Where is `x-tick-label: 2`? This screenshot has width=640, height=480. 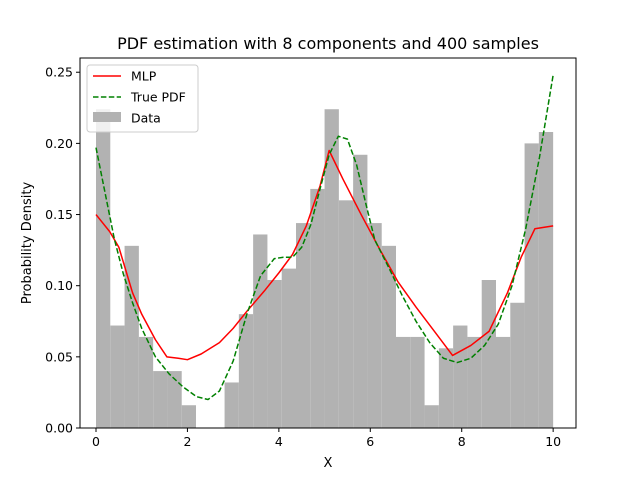 x-tick-label: 2 is located at coordinates (187, 441).